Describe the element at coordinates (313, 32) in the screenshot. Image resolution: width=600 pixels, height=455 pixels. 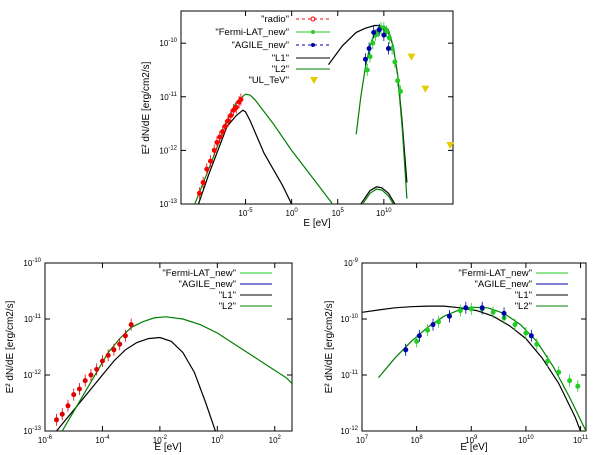
I see `legend-marker-fermi` at that location.